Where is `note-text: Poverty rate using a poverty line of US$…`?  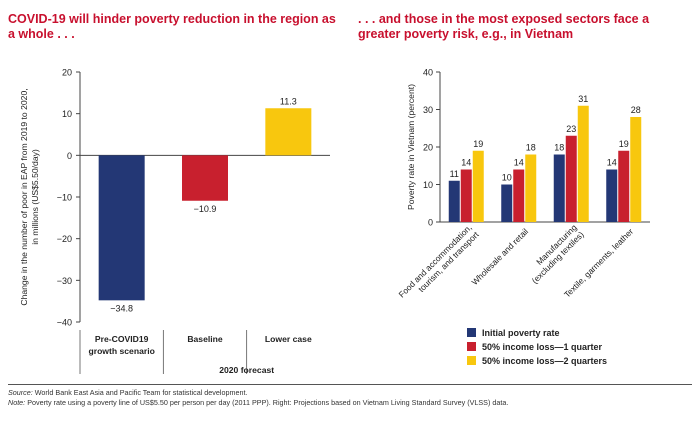 note-text: Poverty rate using a poverty line of US$… is located at coordinates (268, 402).